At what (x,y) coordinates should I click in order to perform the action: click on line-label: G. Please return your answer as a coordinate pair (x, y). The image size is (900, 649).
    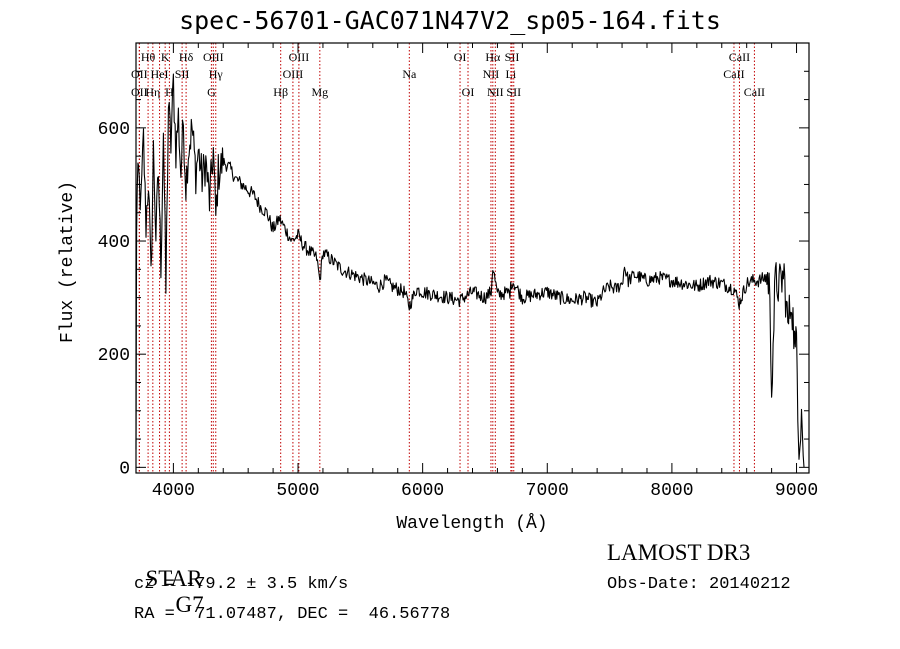
    Looking at the image, I should click on (211, 92).